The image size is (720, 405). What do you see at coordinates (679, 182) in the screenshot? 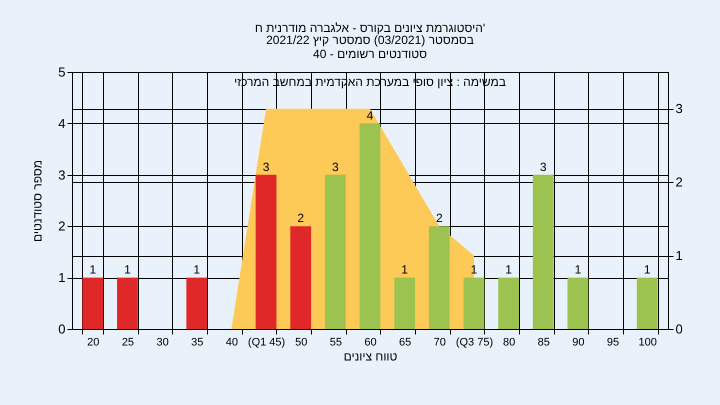
I see `y2-tick-label: 2` at bounding box center [679, 182].